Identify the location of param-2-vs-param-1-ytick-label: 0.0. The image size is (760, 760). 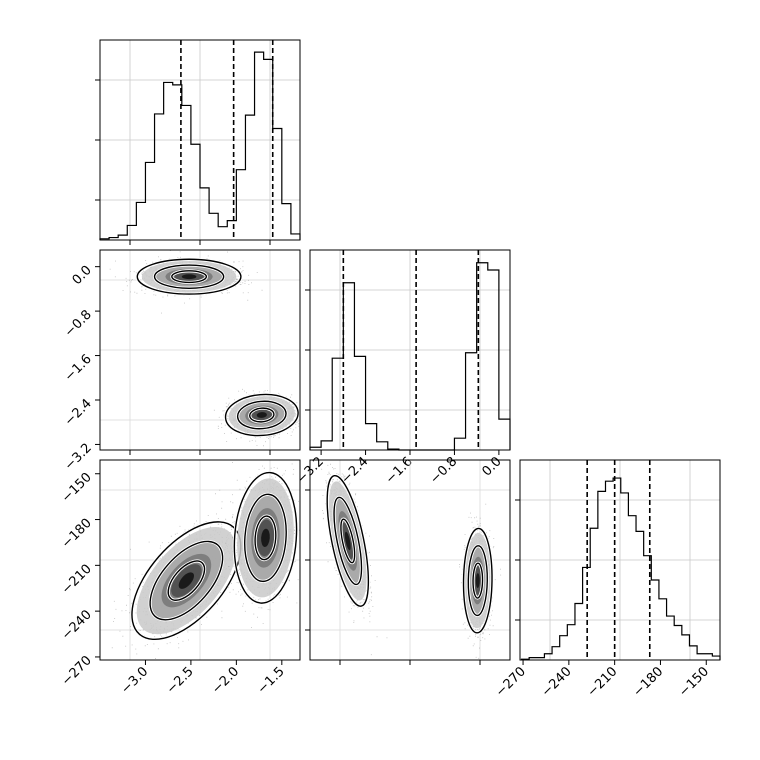
(82, 275).